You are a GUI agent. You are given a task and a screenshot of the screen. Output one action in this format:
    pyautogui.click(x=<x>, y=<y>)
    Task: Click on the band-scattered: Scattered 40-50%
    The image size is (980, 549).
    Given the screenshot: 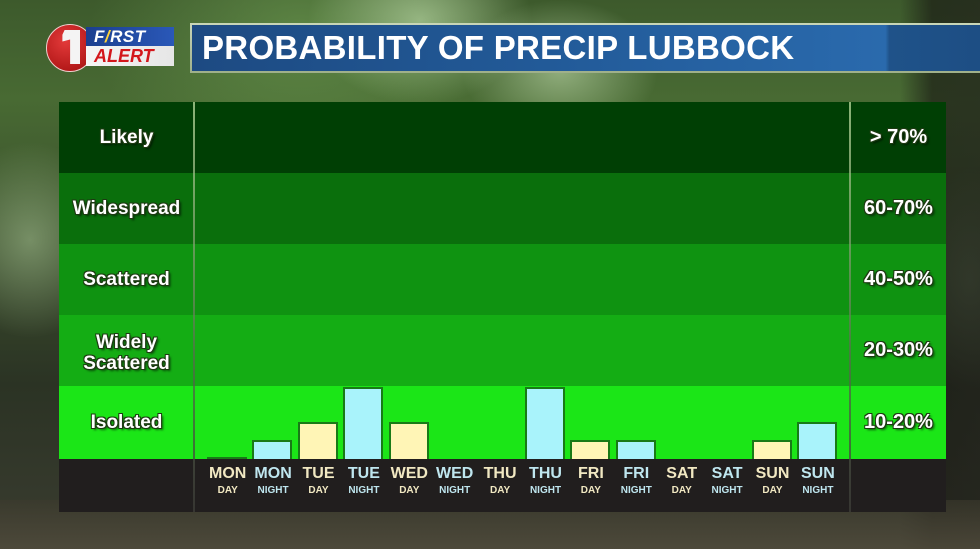 What is the action you would take?
    pyautogui.click(x=502, y=279)
    